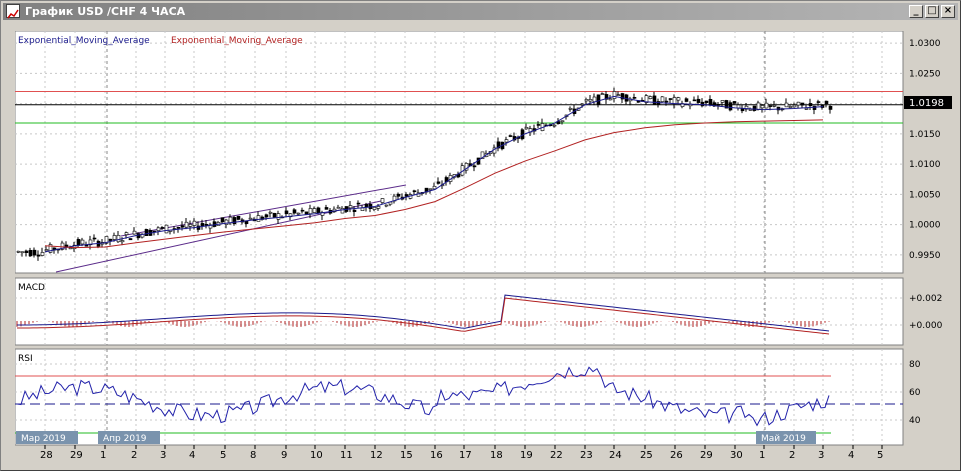  I want to click on current-price-label: 1.0198, so click(926, 103).